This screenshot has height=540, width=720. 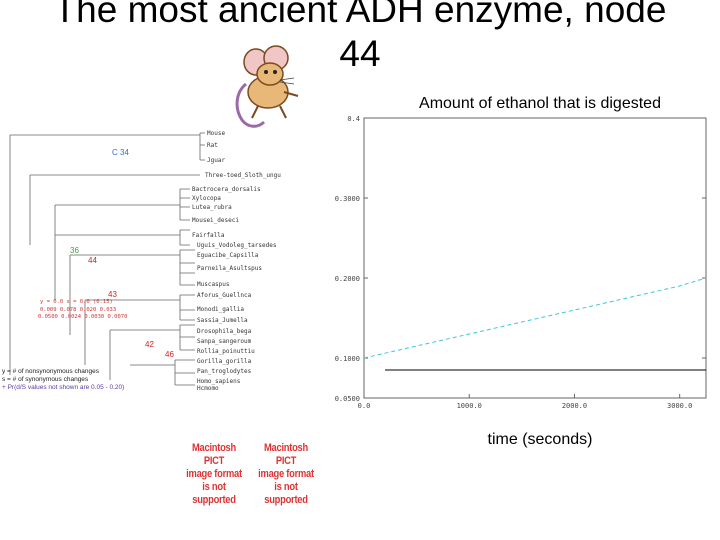 I want to click on svg-text: 0.0500 0.0024 0.0030 0.0070, so click(x=82, y=317).